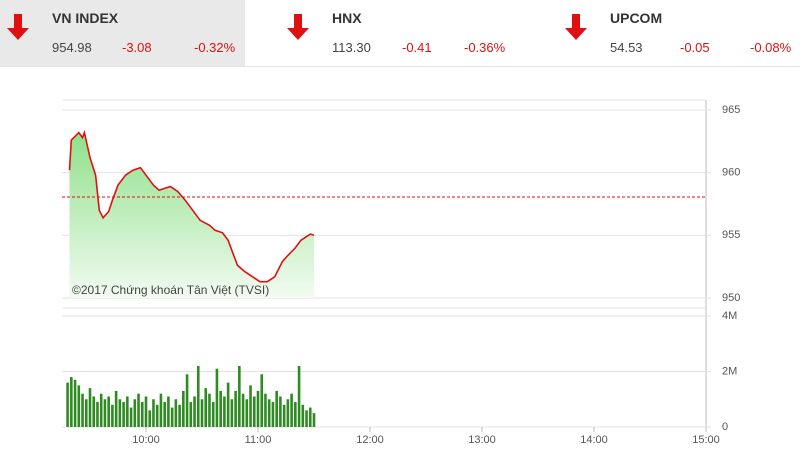 Image resolution: width=800 pixels, height=459 pixels. Describe the element at coordinates (347, 18) in the screenshot. I see `index-name: HNX` at that location.